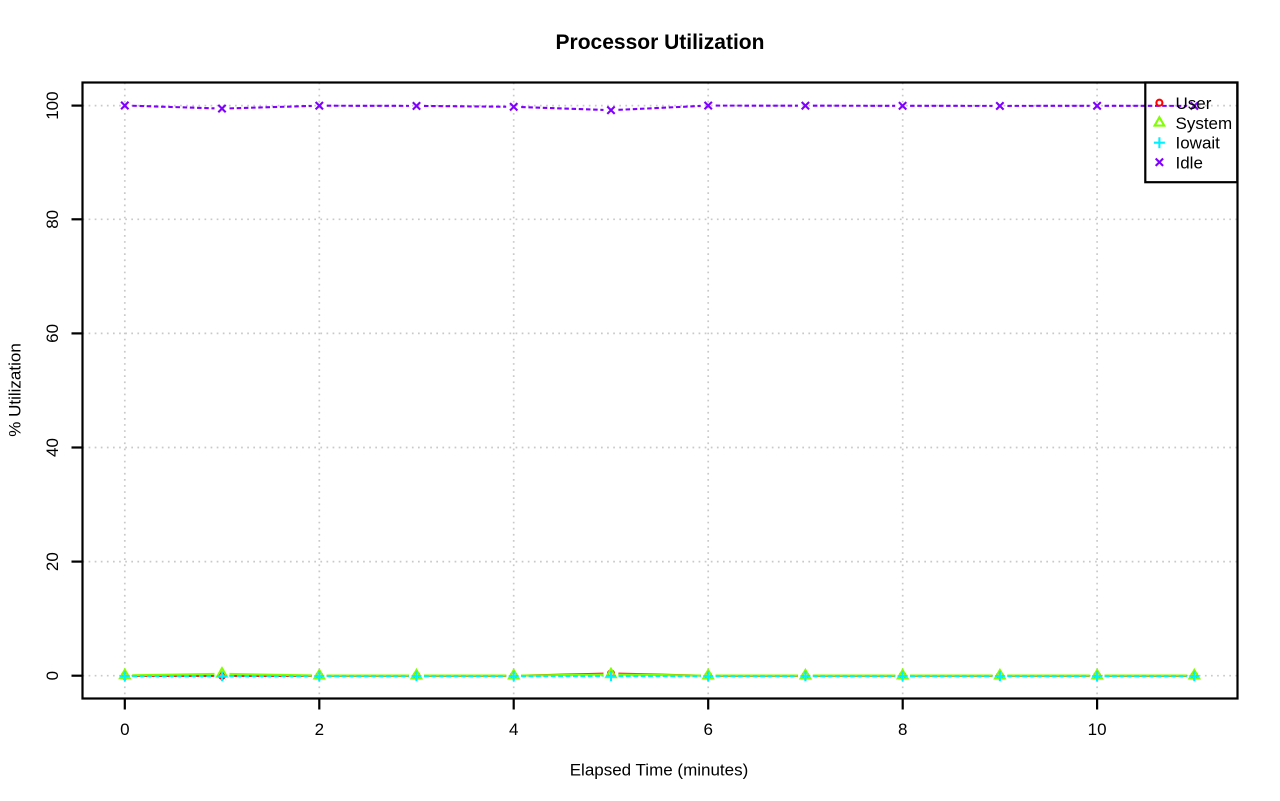 Image resolution: width=1280 pixels, height=801 pixels. What do you see at coordinates (52, 105) in the screenshot?
I see `svg-text: 100` at bounding box center [52, 105].